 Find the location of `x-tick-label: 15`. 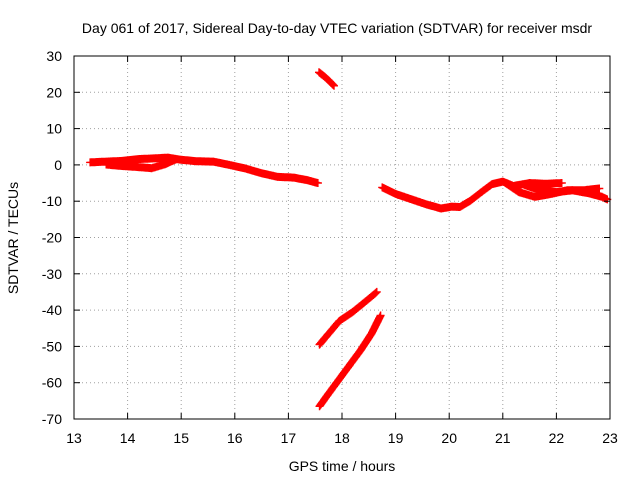

x-tick-label: 15 is located at coordinates (181, 438).